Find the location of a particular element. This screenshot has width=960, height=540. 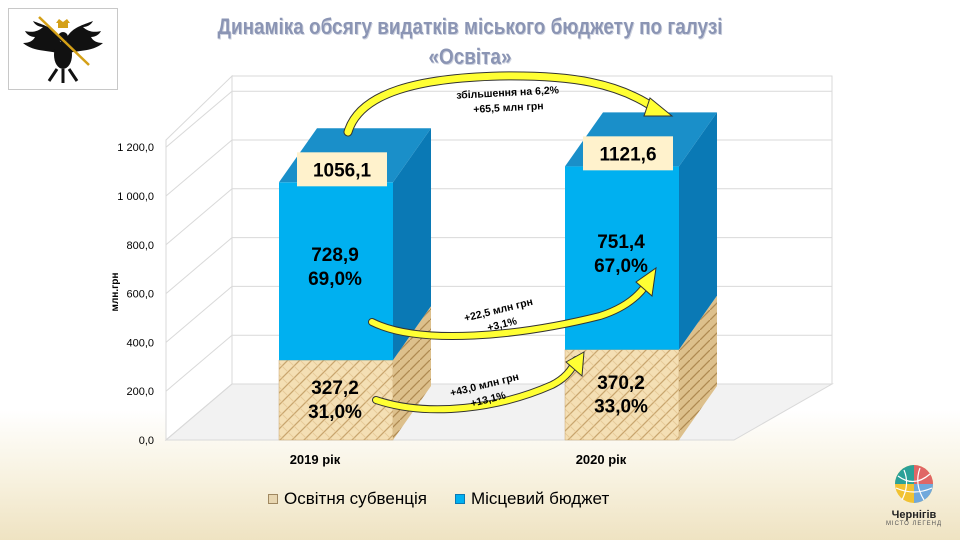

y-tick-label: 200,0 is located at coordinates (140, 392).